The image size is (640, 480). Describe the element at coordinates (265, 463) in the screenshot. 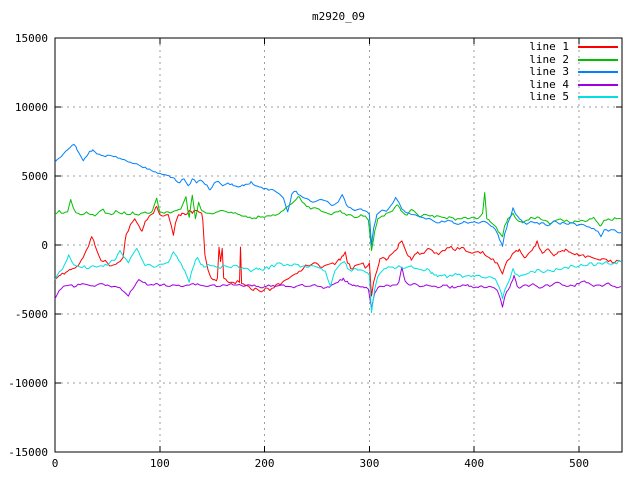

I see `x-tick-label: 200` at that location.